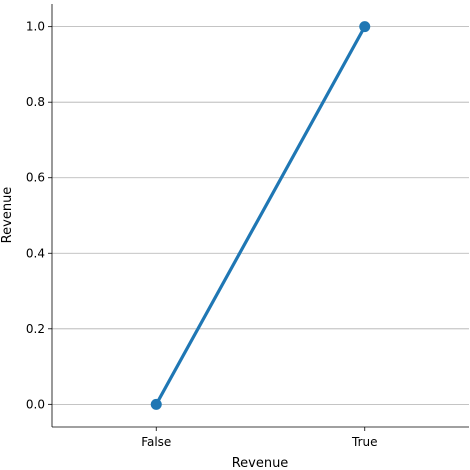 The height and width of the screenshot is (470, 470). What do you see at coordinates (35, 102) in the screenshot?
I see `y-tick-label: 0.8` at bounding box center [35, 102].